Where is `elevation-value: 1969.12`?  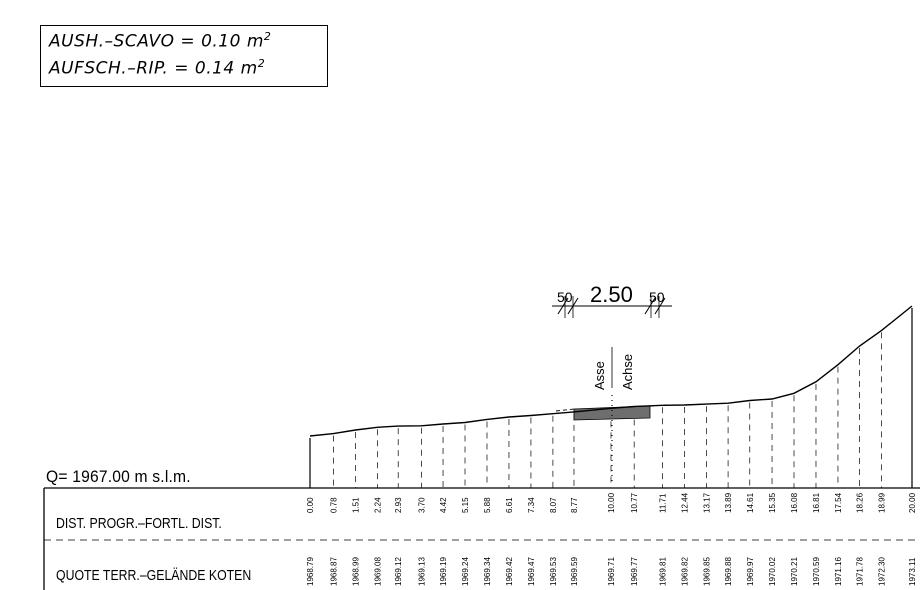 elevation-value: 1969.12 is located at coordinates (398, 571).